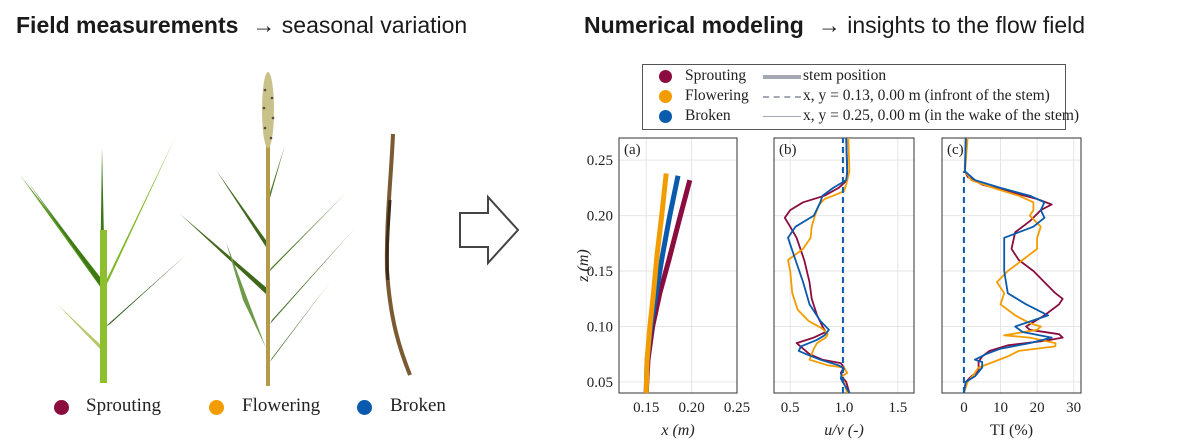  I want to click on chart-panel-2: 0 10 20 30 (c) TI (%), so click(1011, 288).